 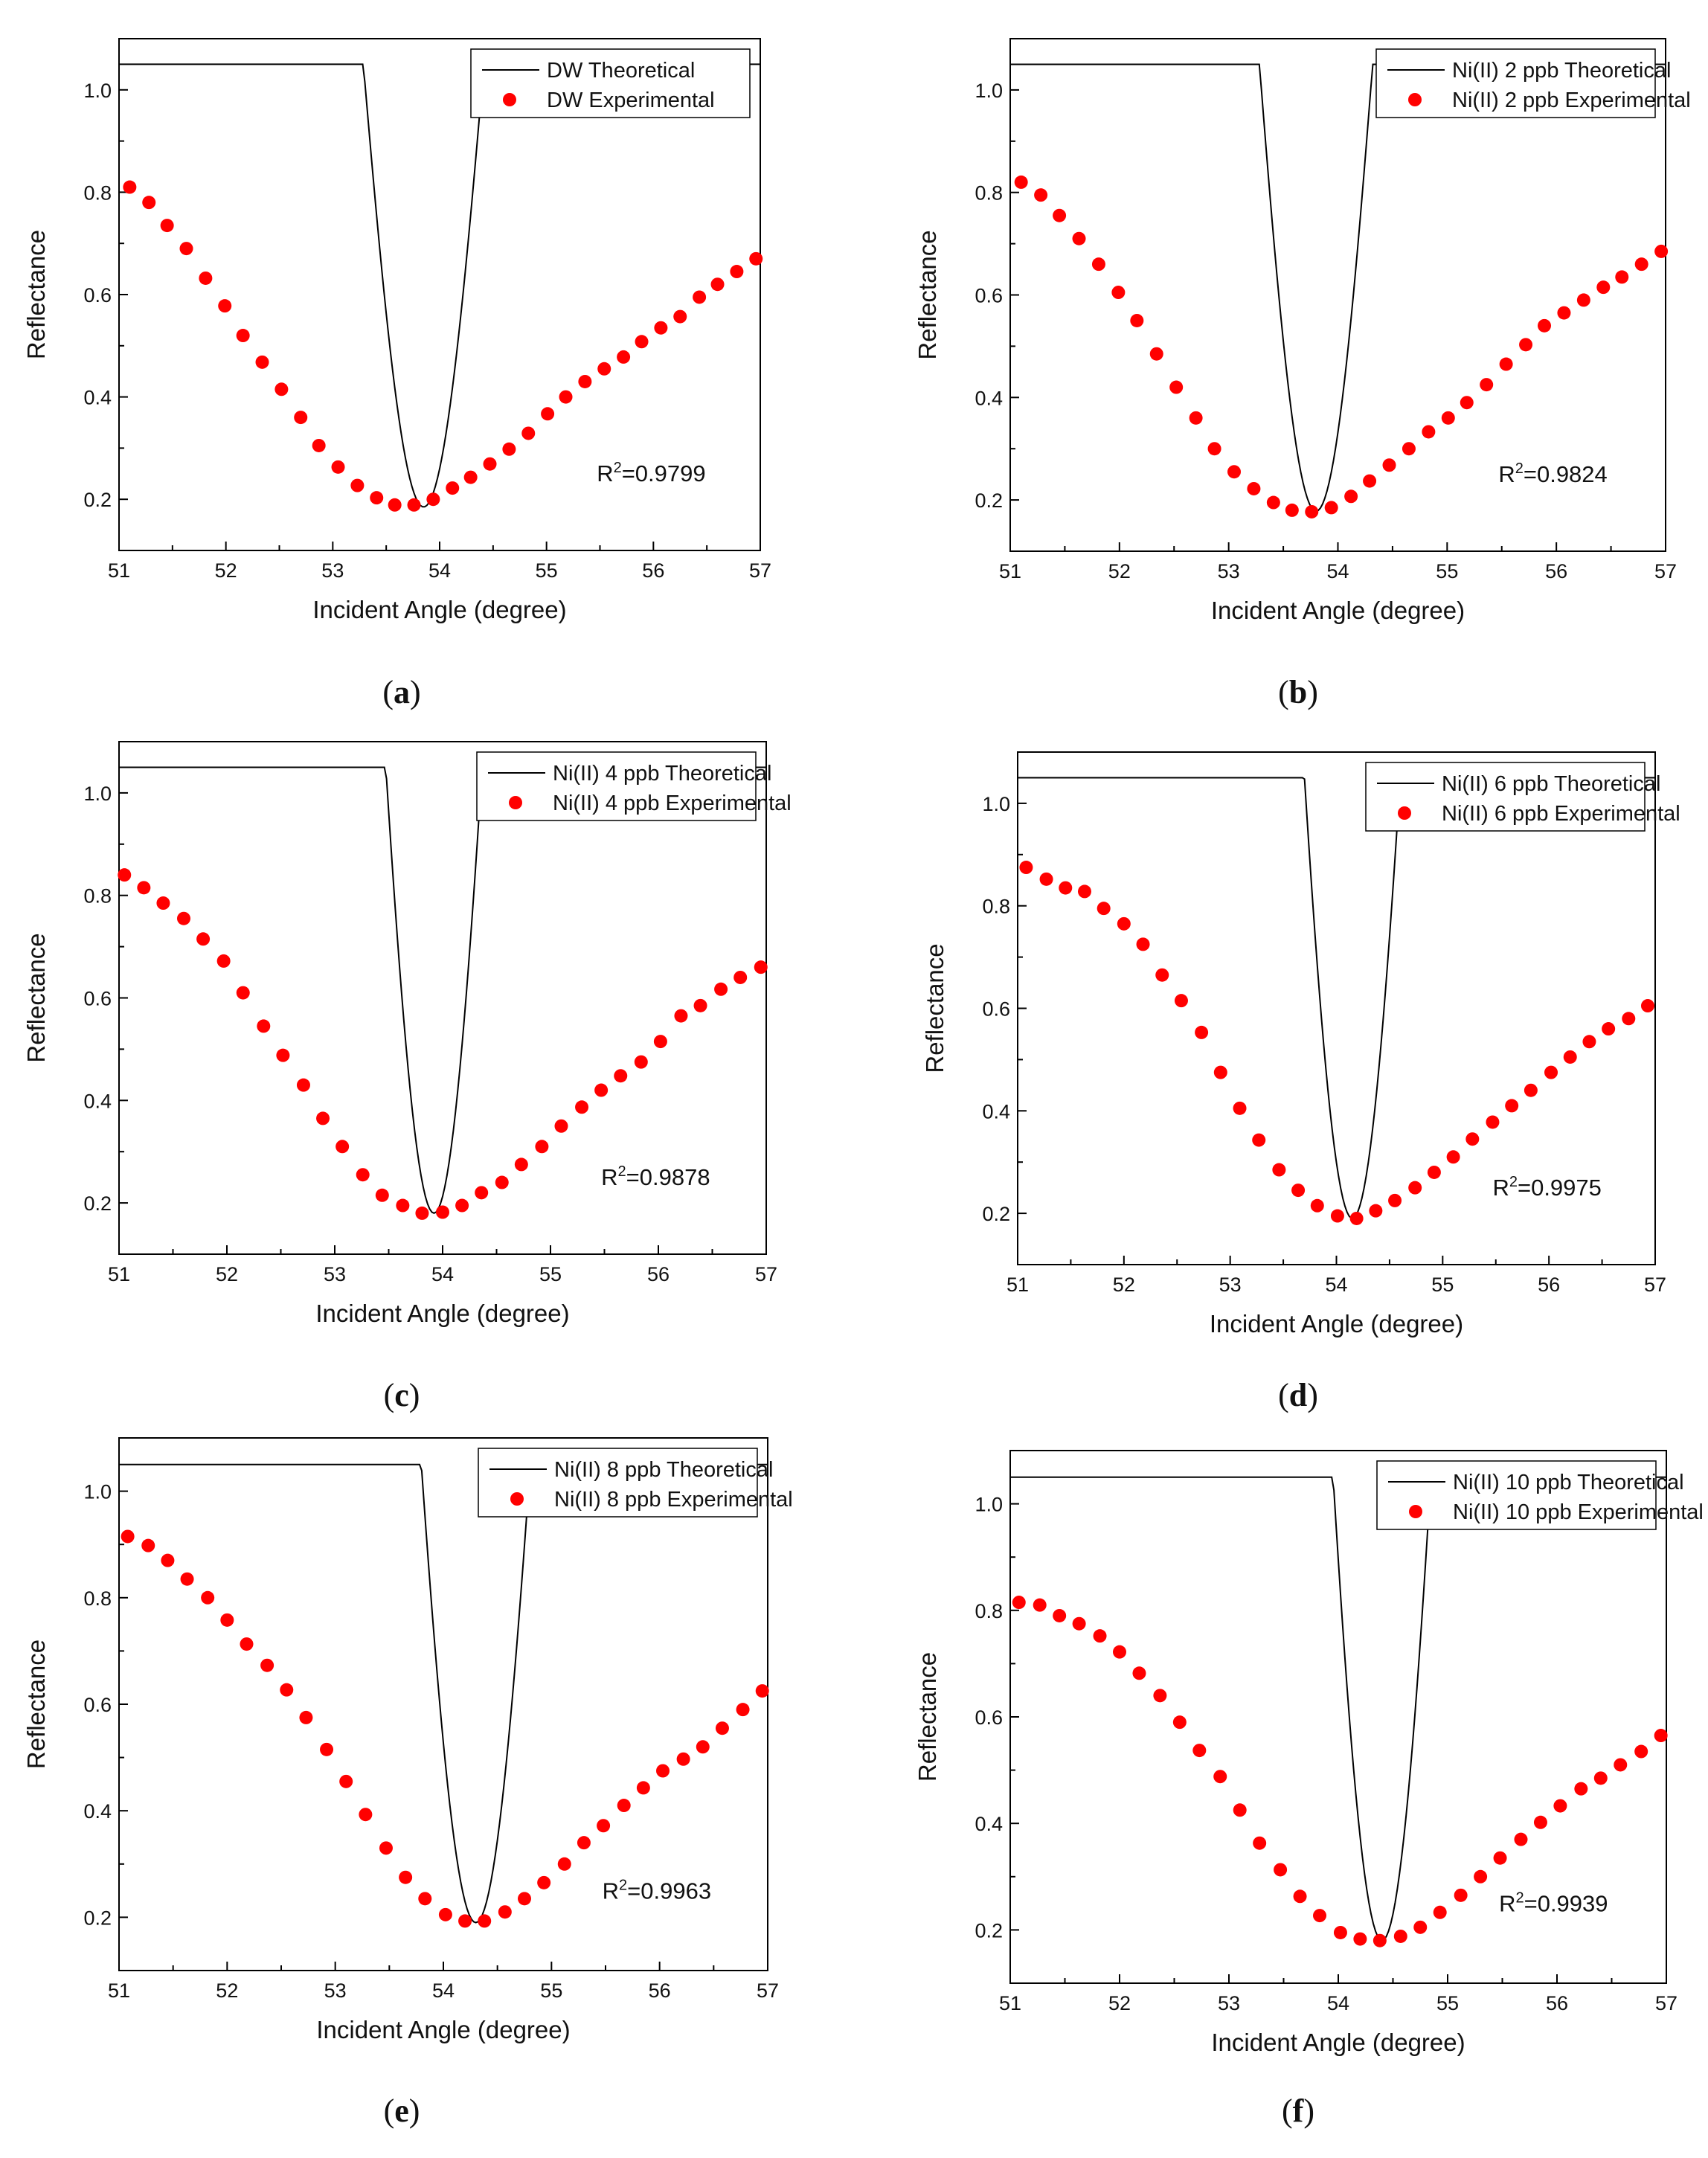 I want to click on y-tick-label: 0.2, so click(x=97, y=500).